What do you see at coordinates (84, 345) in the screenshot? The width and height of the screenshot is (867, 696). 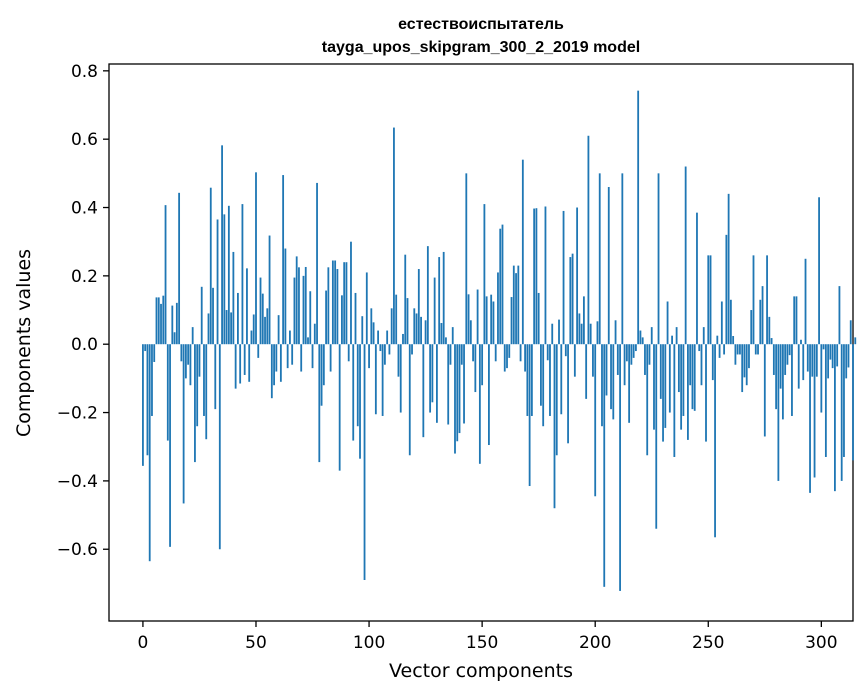 I see `y-tick-label: 0.0` at bounding box center [84, 345].